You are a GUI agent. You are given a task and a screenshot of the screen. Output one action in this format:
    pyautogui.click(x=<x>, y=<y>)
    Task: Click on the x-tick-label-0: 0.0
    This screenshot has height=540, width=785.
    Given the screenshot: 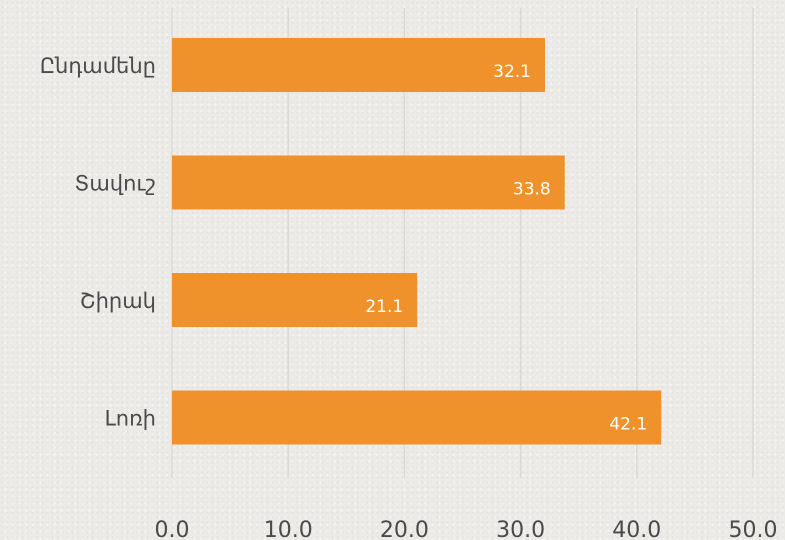 What is the action you would take?
    pyautogui.click(x=172, y=529)
    